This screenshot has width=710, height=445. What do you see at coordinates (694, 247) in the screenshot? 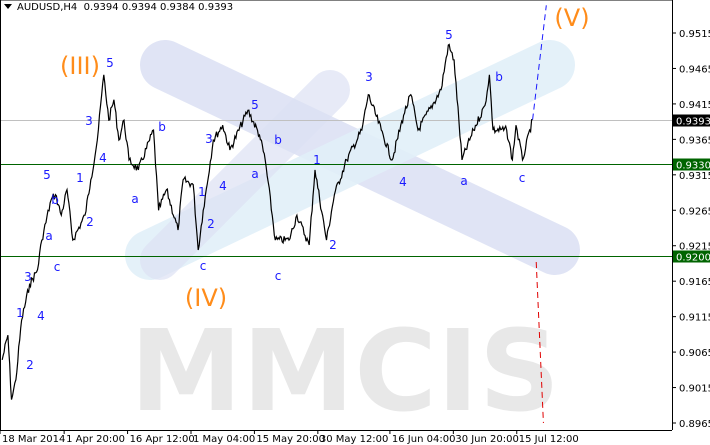
I see `y-tick-label: 0.9215` at bounding box center [694, 247].